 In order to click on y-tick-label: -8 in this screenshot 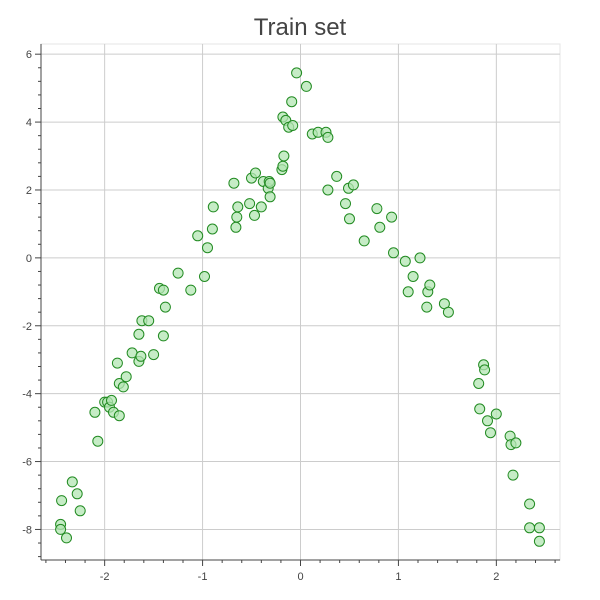, I will do `click(27, 530)`.